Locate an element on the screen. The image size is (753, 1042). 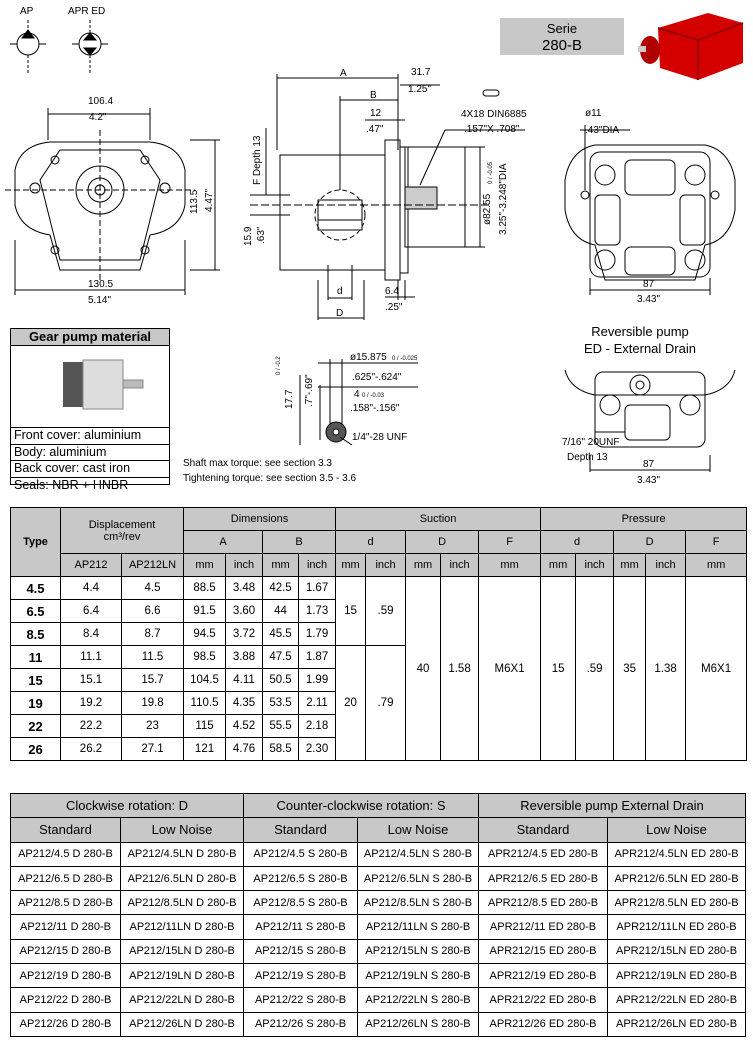
header-unit: inch is located at coordinates (666, 565).